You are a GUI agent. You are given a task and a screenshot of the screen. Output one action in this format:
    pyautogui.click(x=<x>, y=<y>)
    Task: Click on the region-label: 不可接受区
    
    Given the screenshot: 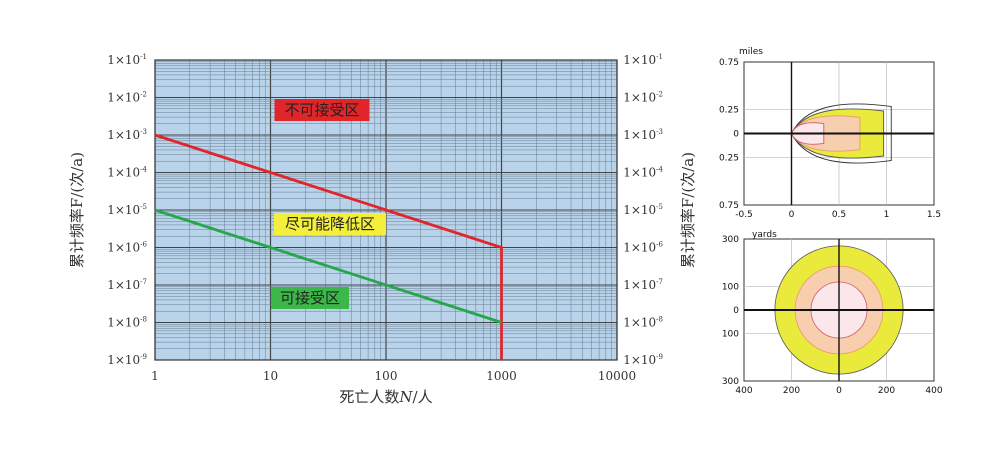 What is the action you would take?
    pyautogui.click(x=321, y=110)
    